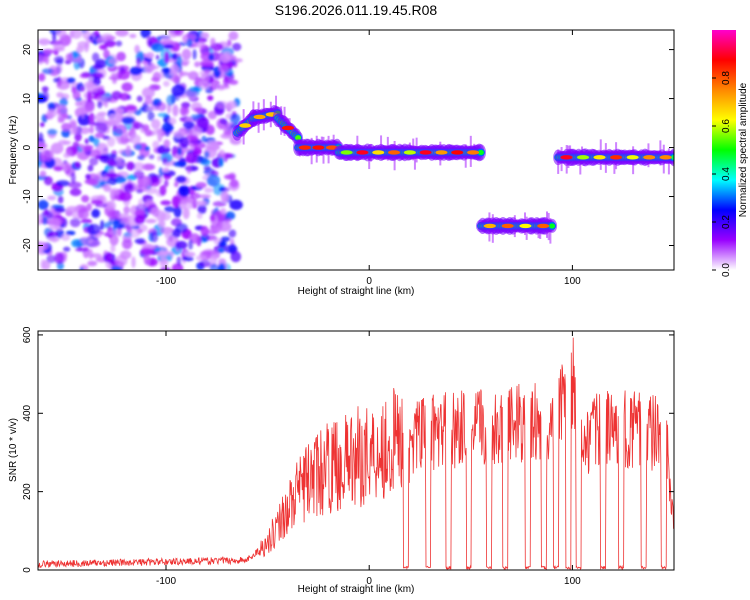  What do you see at coordinates (726, 126) in the screenshot?
I see `colorbar-tick-label: 0.6` at bounding box center [726, 126].